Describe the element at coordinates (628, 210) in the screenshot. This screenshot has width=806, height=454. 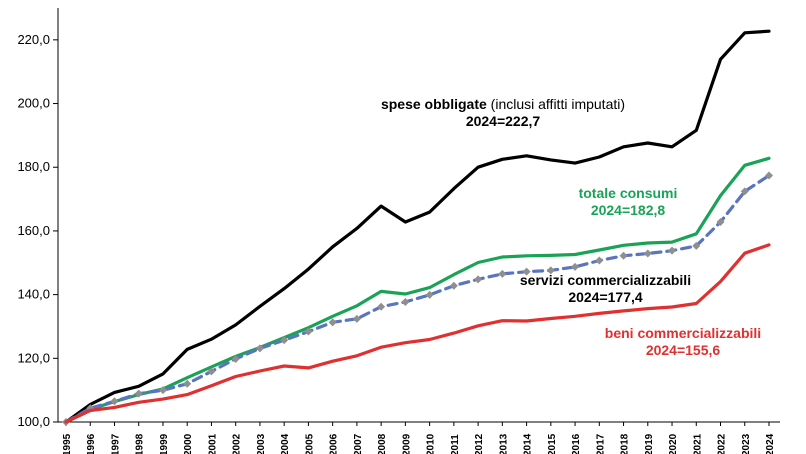
I see `annotation-totale-consumi-value: 2024=182,8` at that location.